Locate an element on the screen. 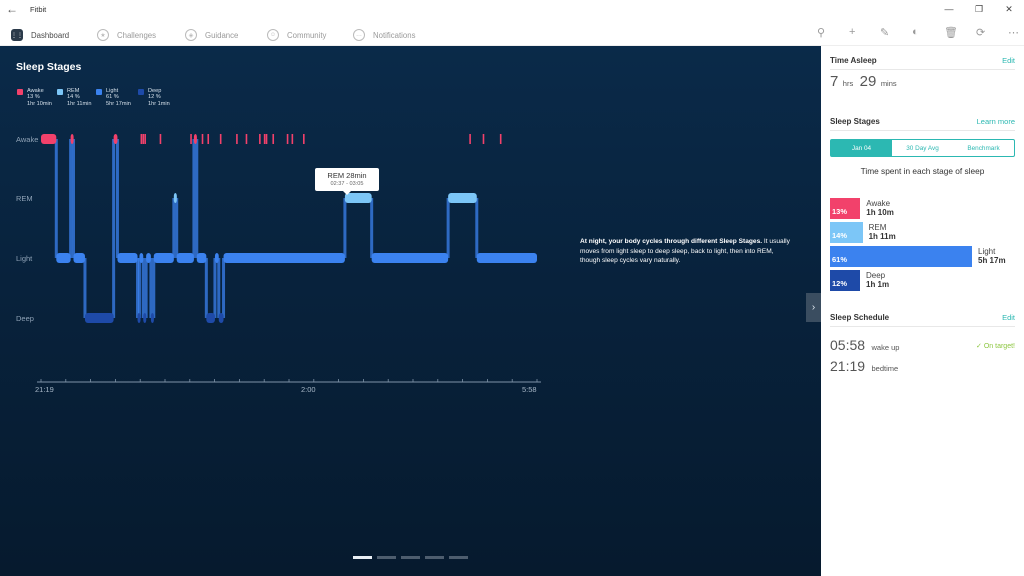 The image size is (1024, 576). legend-swatch is located at coordinates (99, 92).